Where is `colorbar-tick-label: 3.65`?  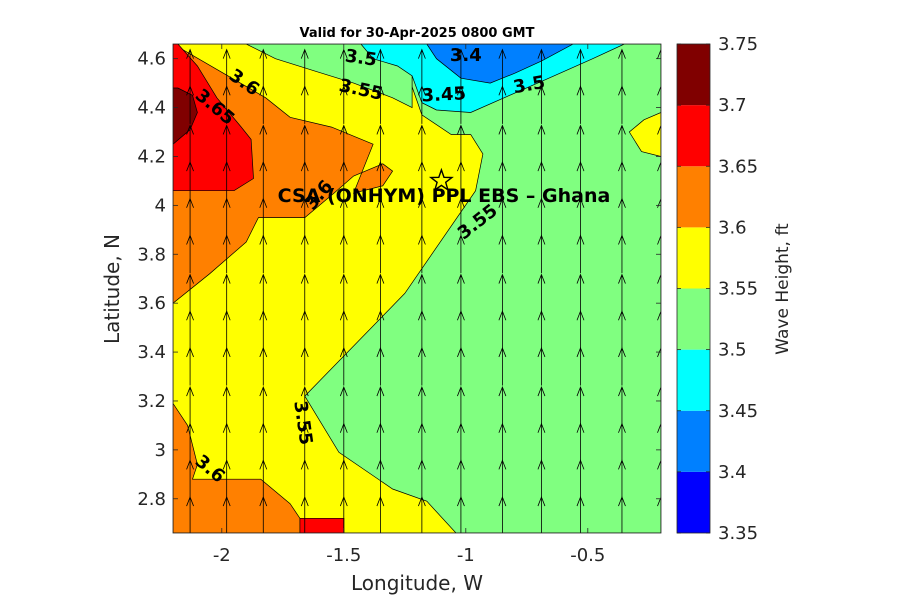
colorbar-tick-label: 3.65 is located at coordinates (738, 166).